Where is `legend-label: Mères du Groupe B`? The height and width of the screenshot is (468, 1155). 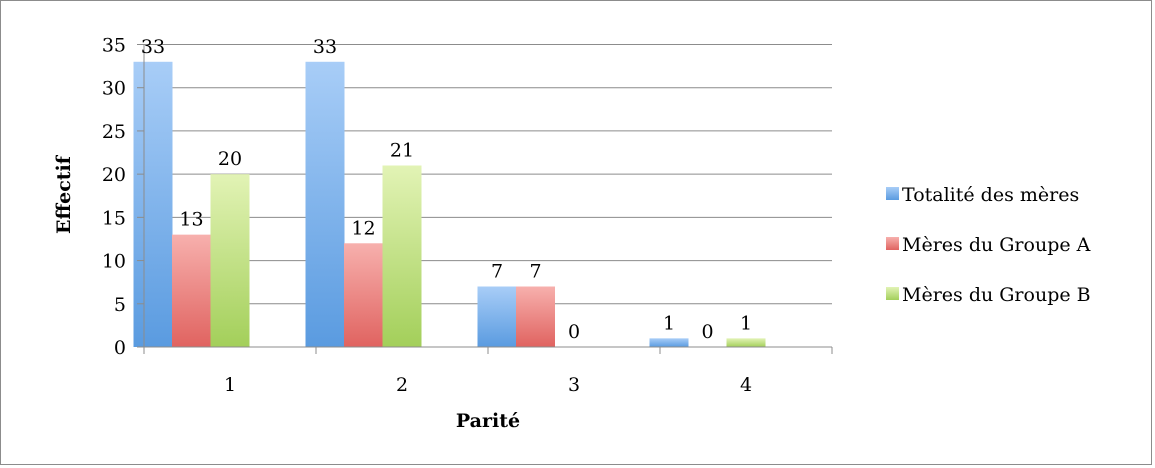
legend-label: Mères du Groupe B is located at coordinates (996, 295).